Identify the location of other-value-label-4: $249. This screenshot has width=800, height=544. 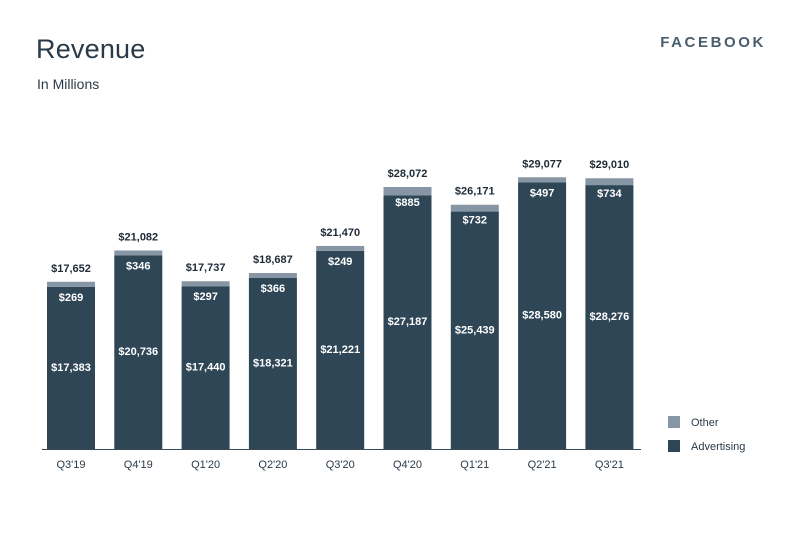
(340, 262).